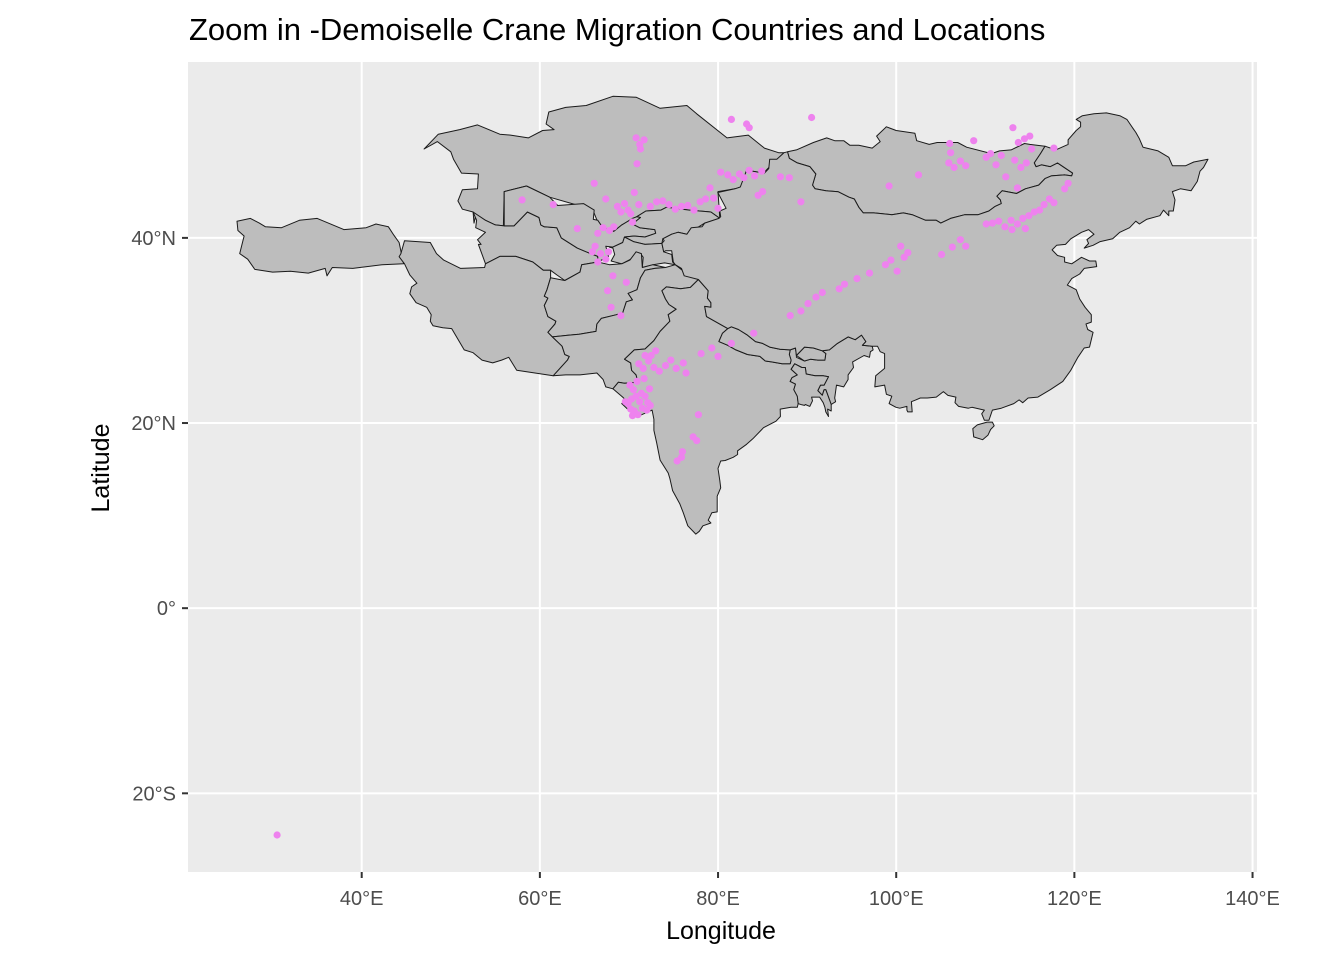 Image resolution: width=1344 pixels, height=960 pixels. Describe the element at coordinates (320, 247) in the screenshot. I see `country-turkey` at that location.